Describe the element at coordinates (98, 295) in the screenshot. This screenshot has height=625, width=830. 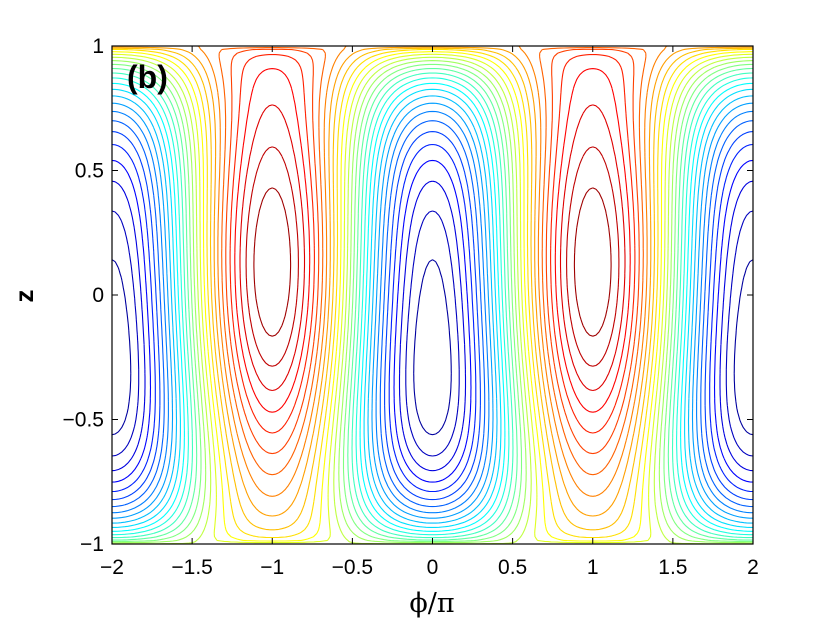
I see `y-tick-label: 0` at that location.